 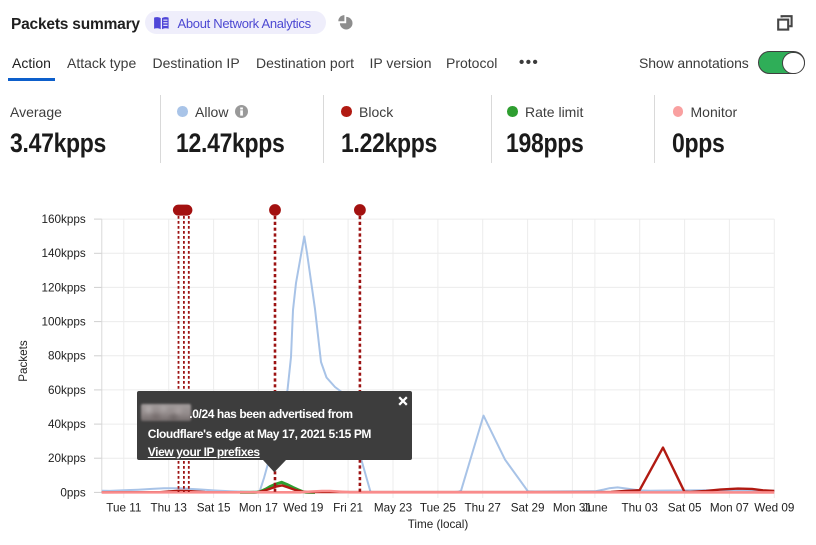 I want to click on svg-text: Mon 31, so click(x=572, y=508).